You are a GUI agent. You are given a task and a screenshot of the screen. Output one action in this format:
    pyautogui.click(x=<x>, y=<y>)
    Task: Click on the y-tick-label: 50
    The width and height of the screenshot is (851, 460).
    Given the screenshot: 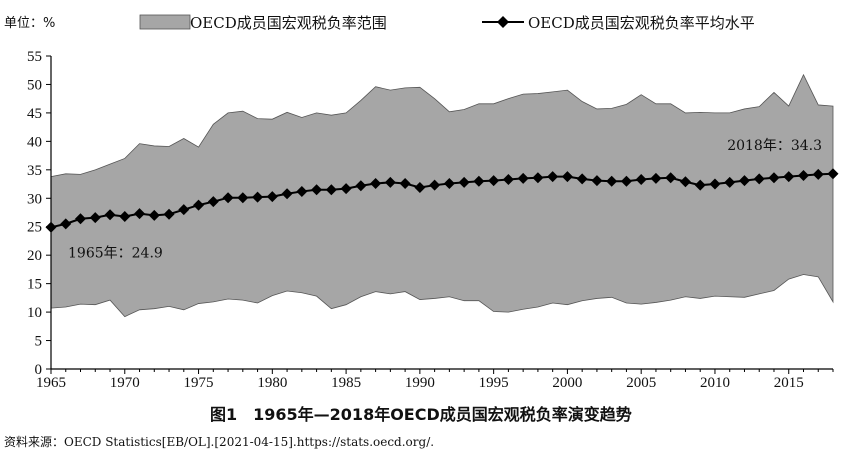 What is the action you would take?
    pyautogui.click(x=34, y=85)
    